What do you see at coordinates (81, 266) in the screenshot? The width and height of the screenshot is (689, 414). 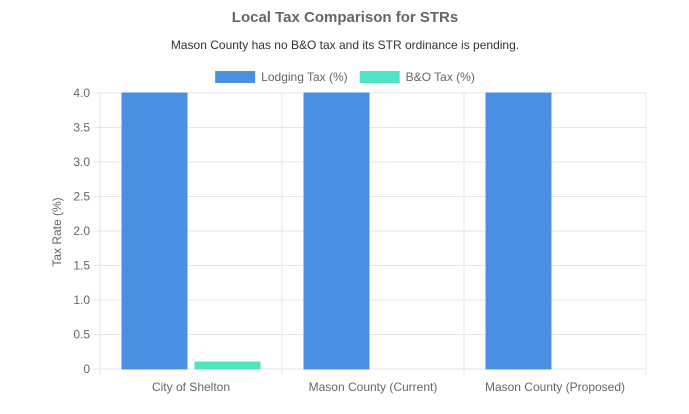 I see `y-tick-label: 1.5` at bounding box center [81, 266].